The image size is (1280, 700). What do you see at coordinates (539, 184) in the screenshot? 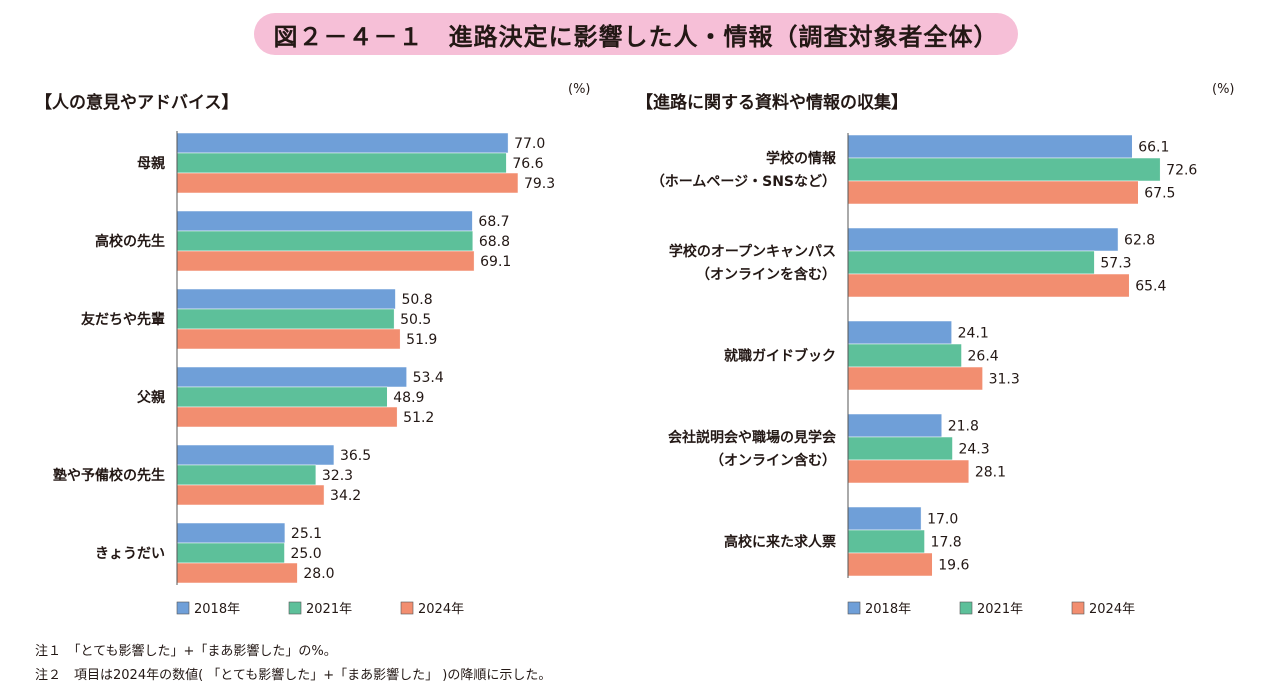
I see `left-value-label: 79.3` at bounding box center [539, 184].